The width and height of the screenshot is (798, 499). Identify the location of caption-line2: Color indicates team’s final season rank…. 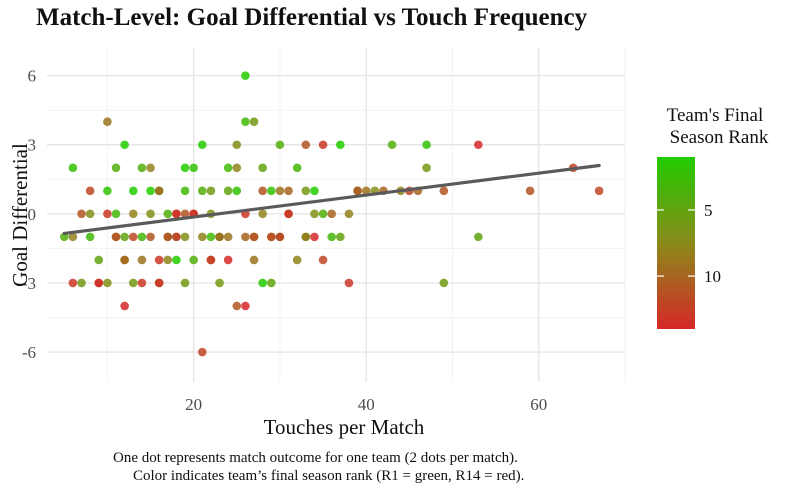
(329, 476).